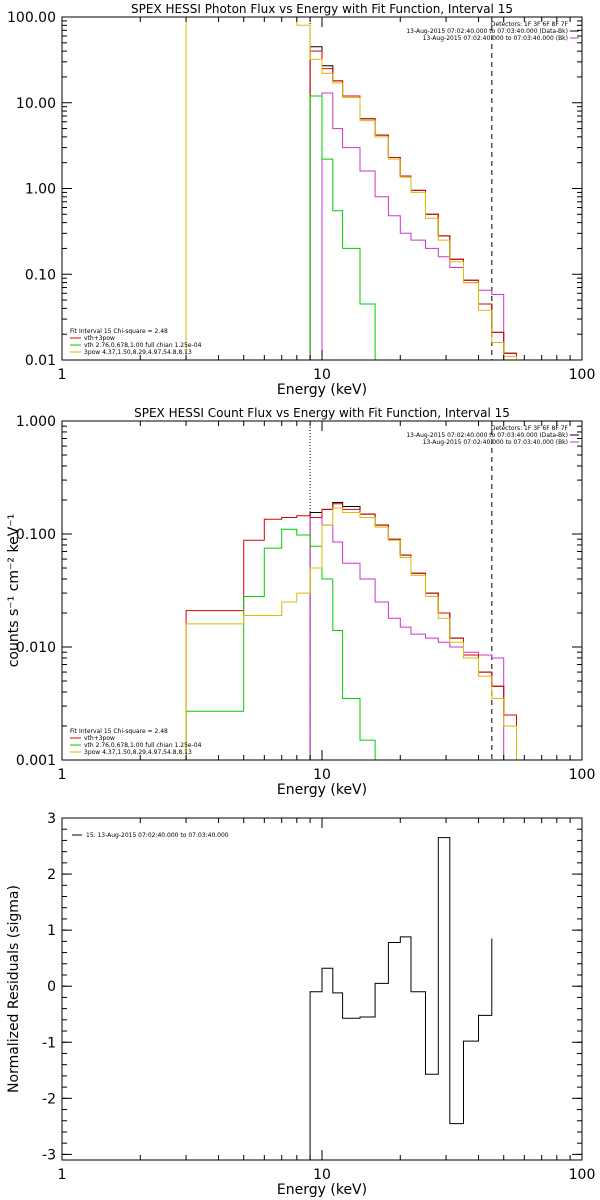  Describe the element at coordinates (40, 361) in the screenshot. I see `y-tick-label: 0.01` at that location.